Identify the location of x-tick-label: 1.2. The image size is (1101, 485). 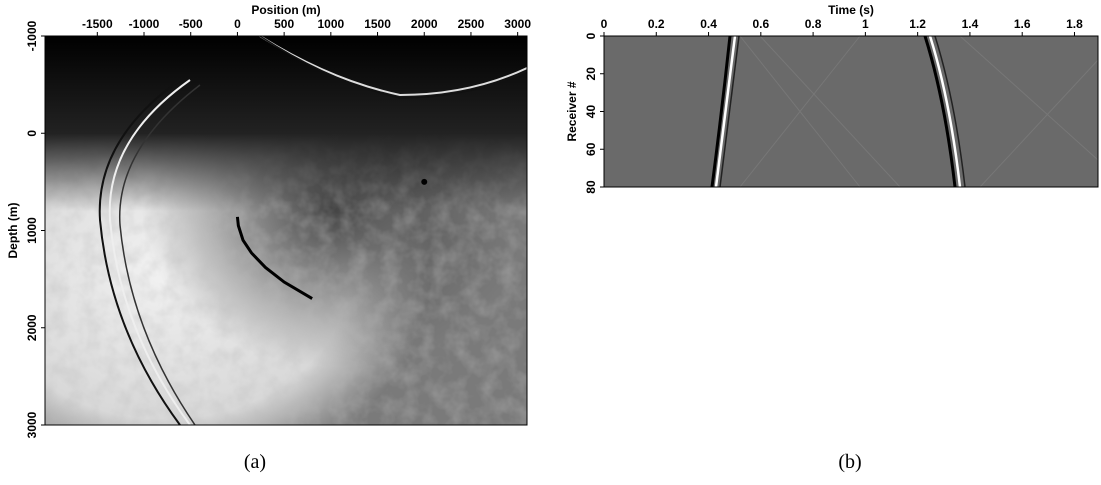
(917, 24).